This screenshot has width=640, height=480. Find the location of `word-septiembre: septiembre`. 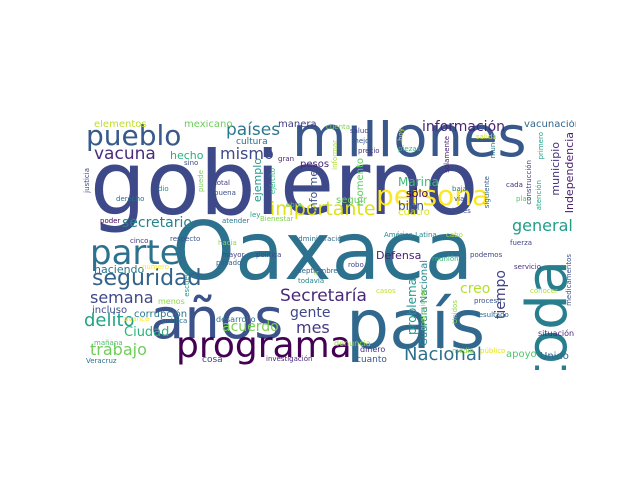

word-septiembre: septiembre is located at coordinates (318, 271).